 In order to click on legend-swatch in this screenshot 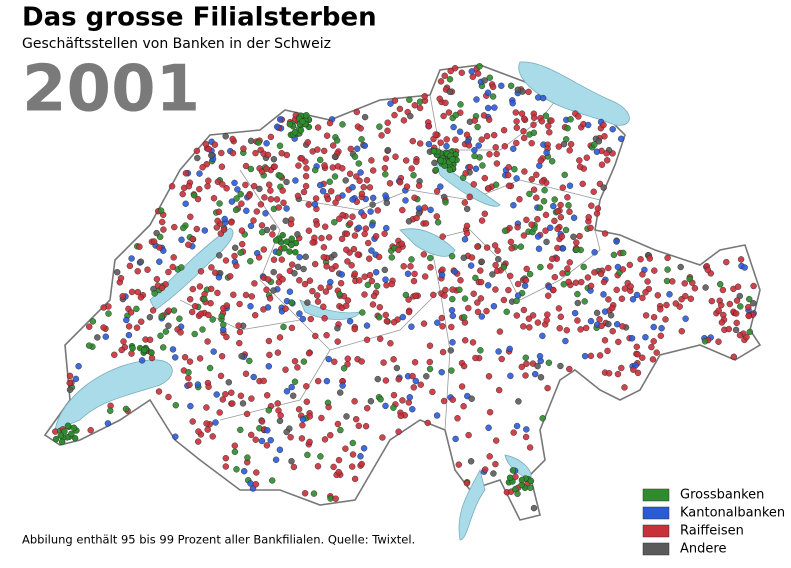, I will do `click(656, 495)`.